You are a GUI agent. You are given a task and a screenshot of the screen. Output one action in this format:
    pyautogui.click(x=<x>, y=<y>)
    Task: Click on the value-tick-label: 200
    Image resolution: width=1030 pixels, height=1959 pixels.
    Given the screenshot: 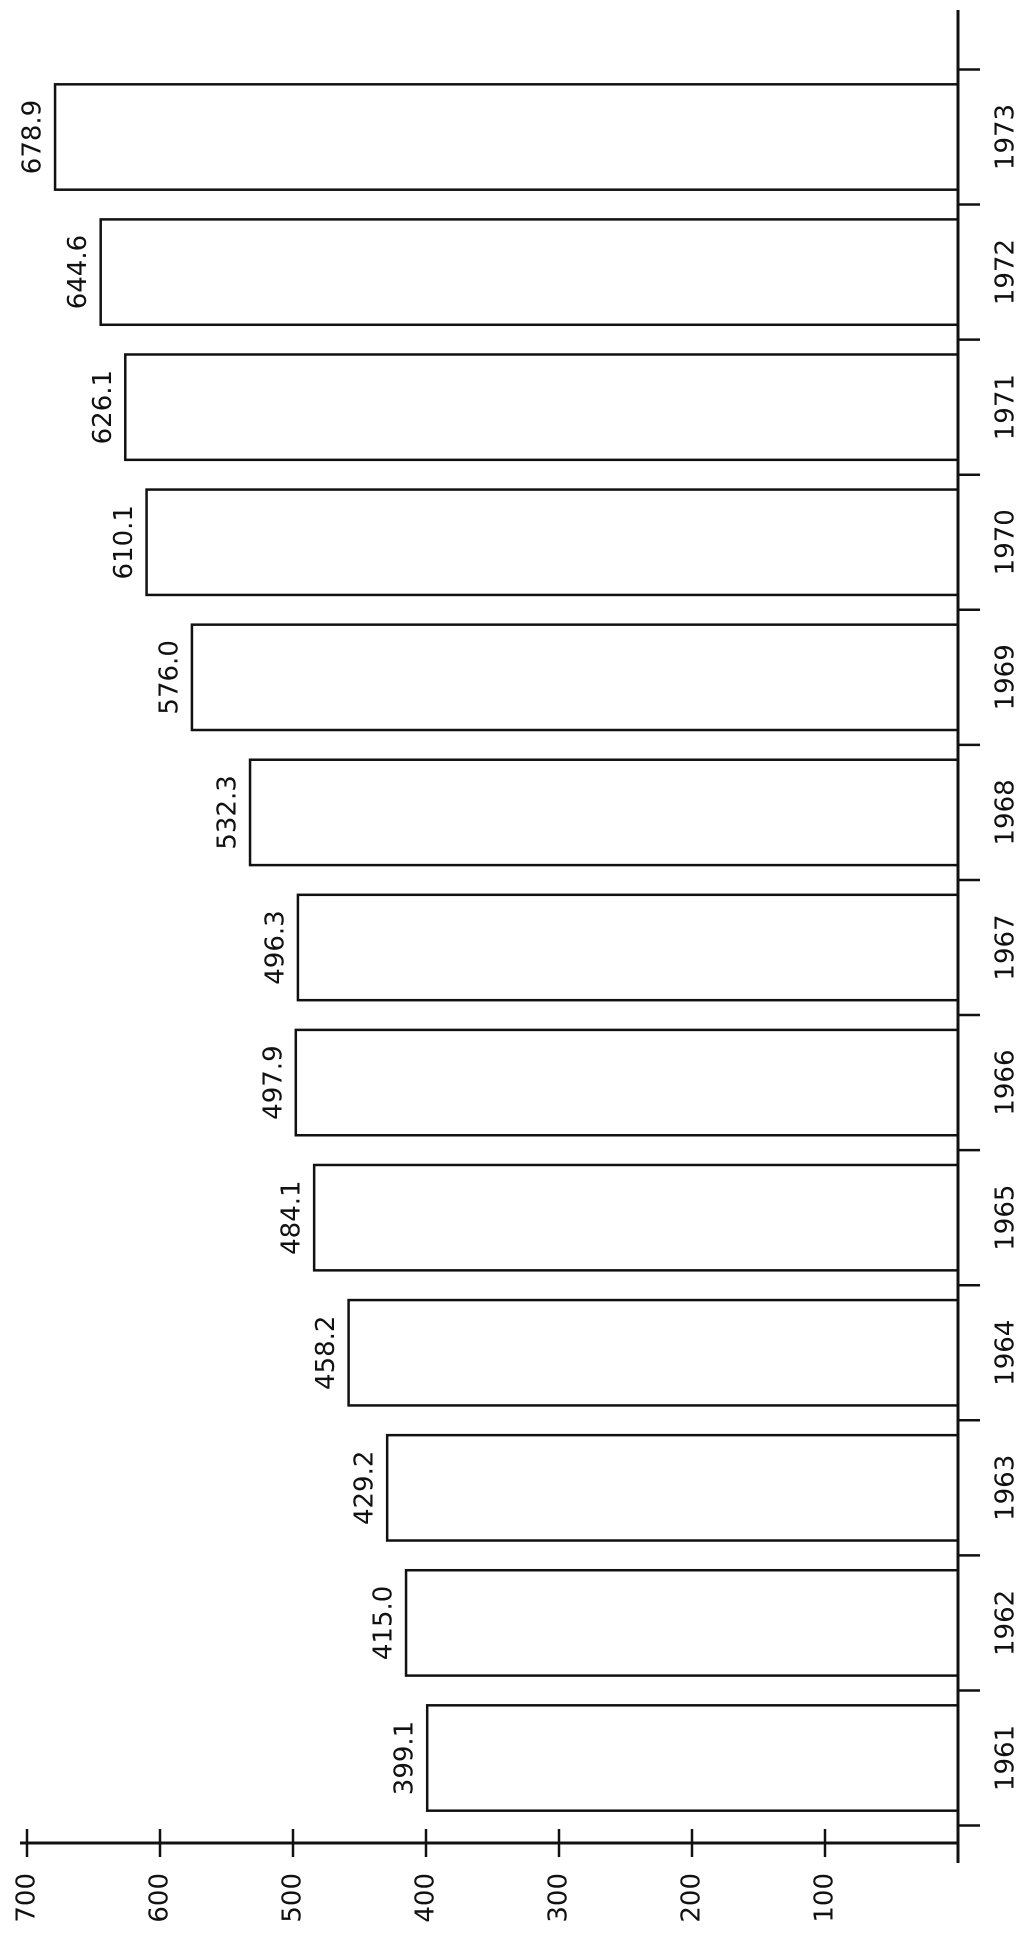 What is the action you would take?
    pyautogui.click(x=692, y=1898)
    